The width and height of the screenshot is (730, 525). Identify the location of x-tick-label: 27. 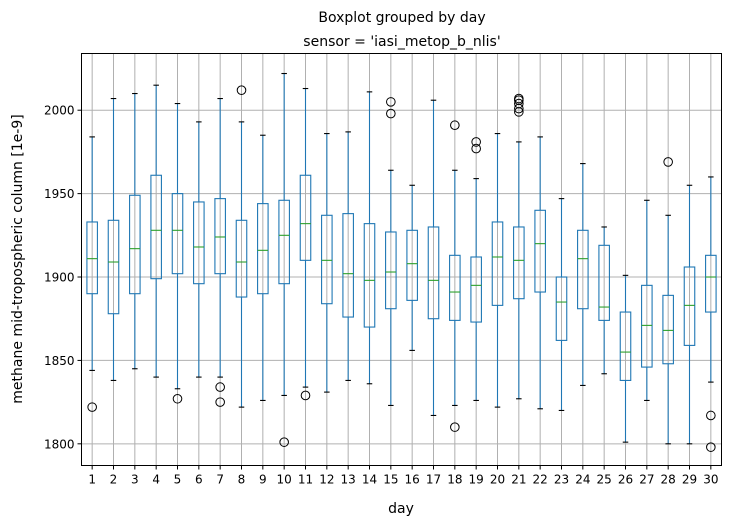
(646, 480).